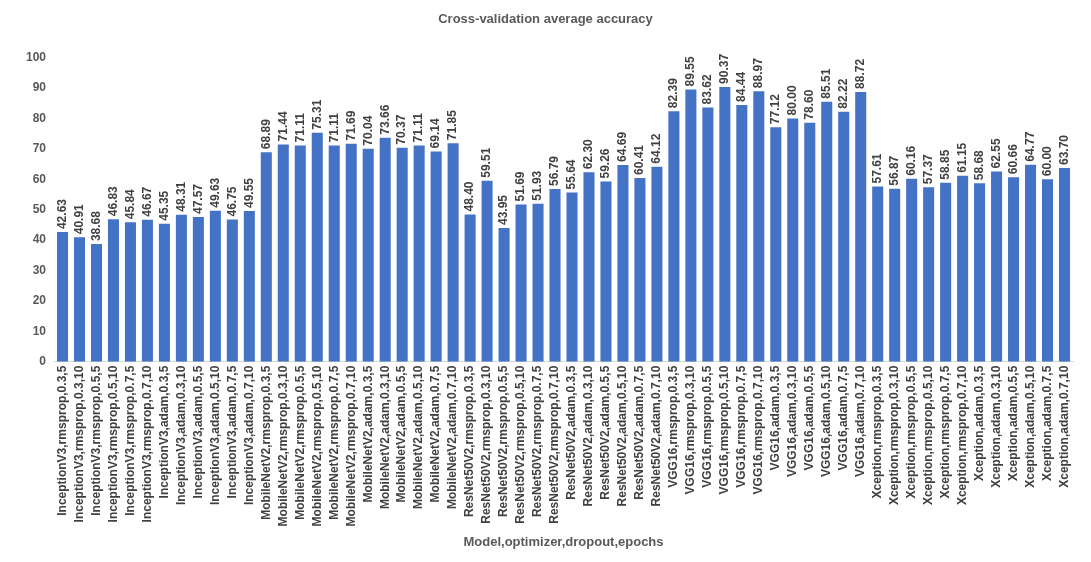 Image resolution: width=1091 pixels, height=562 pixels. I want to click on x-tick-label: InceptionV3,adam,0.3,5, so click(163, 432).